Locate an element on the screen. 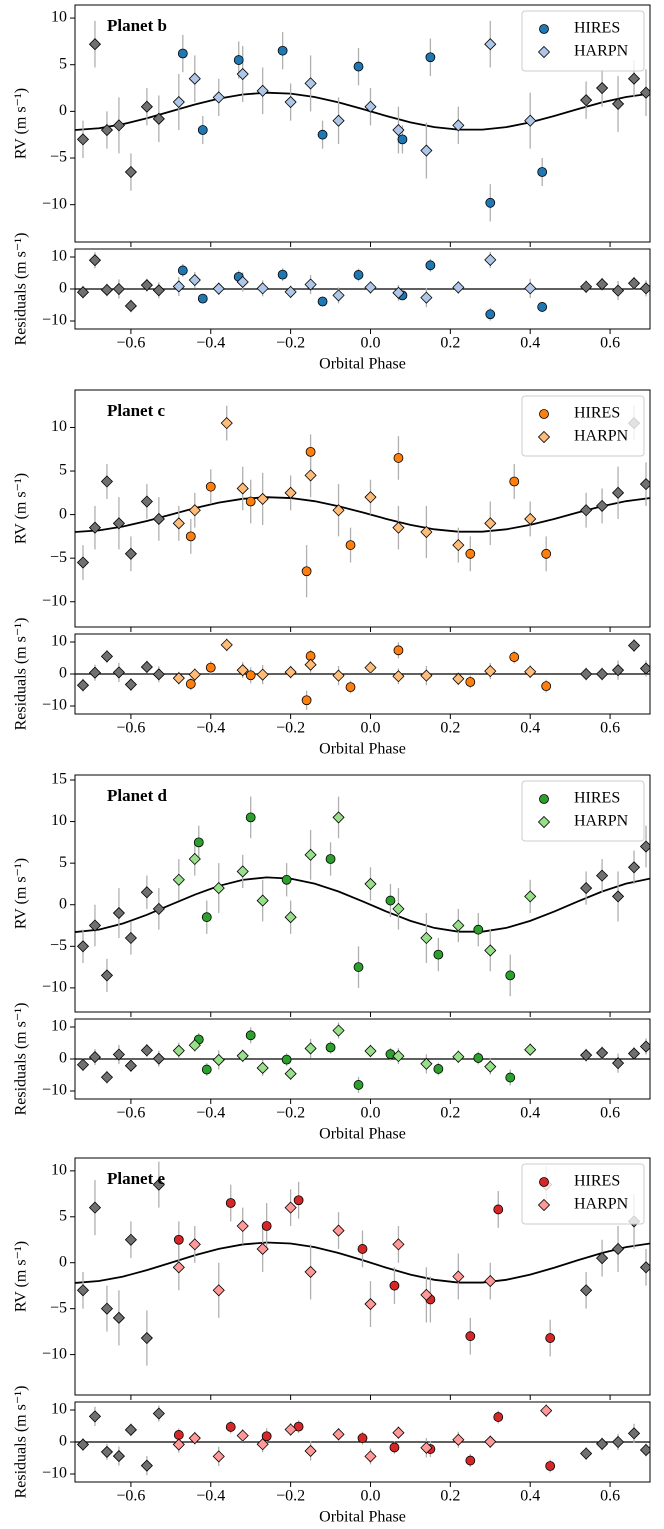  model-curve is located at coordinates (362, 111).